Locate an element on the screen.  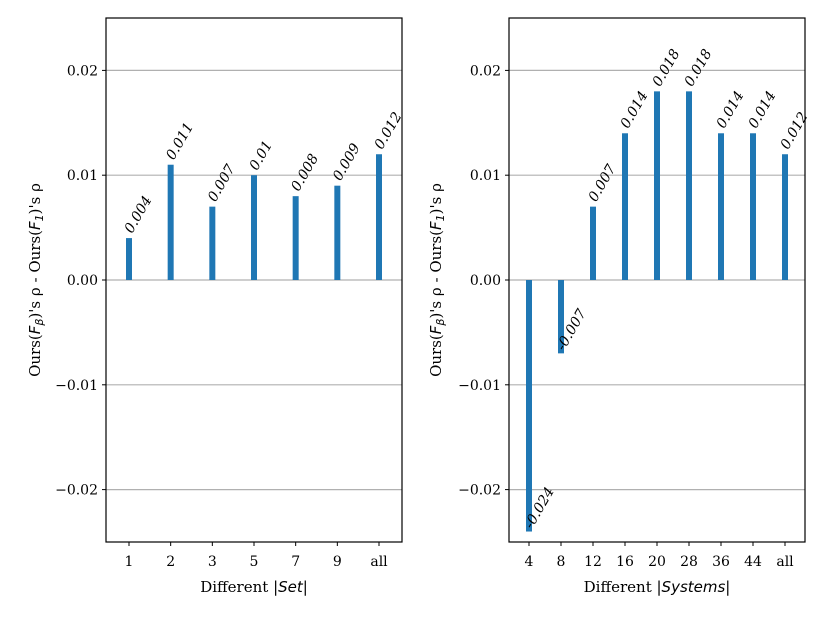
bar-value-label: 0.011 is located at coordinates (180, 141).